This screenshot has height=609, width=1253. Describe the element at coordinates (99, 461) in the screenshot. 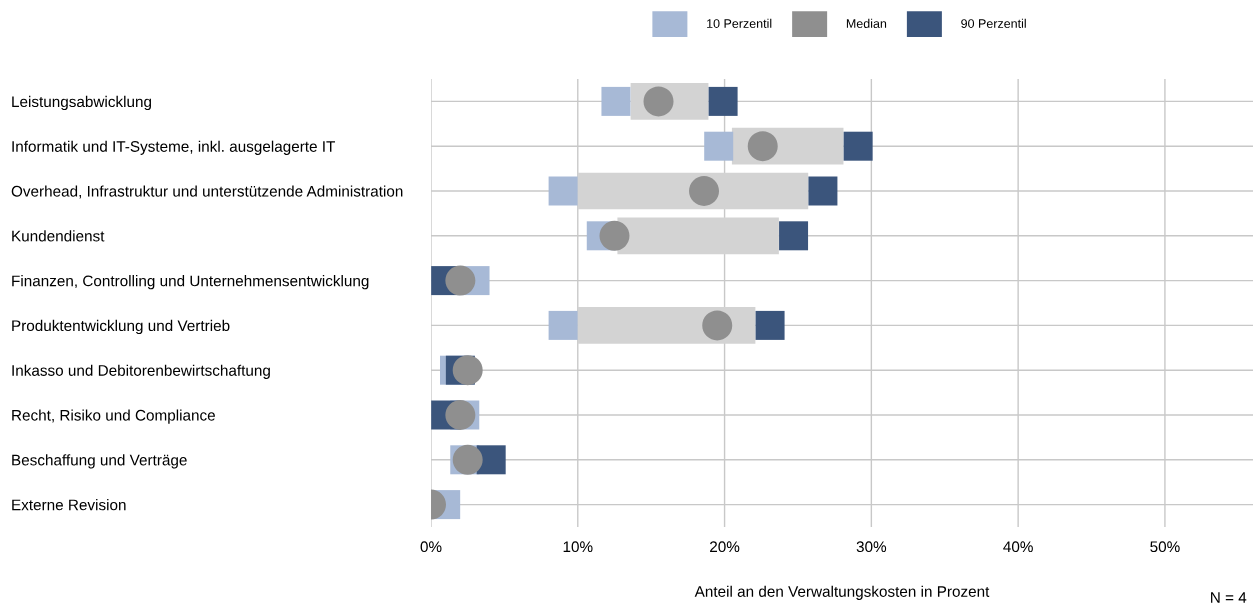

I see `y-tick-label: Beschaffung und Verträge` at that location.